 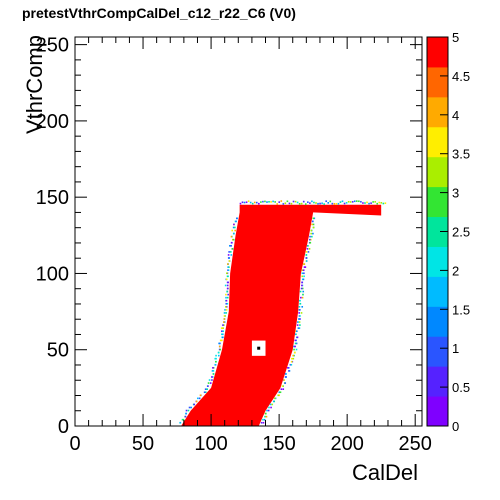 I want to click on colorbar-tick-label: 3.5, so click(x=461, y=154).